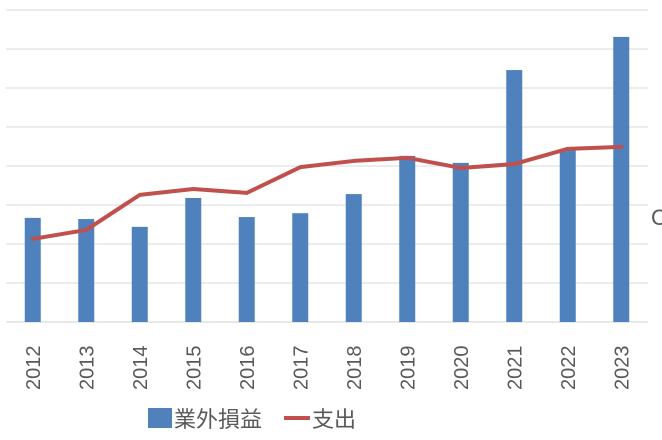  Describe the element at coordinates (246, 269) in the screenshot. I see `bar-2016` at that location.